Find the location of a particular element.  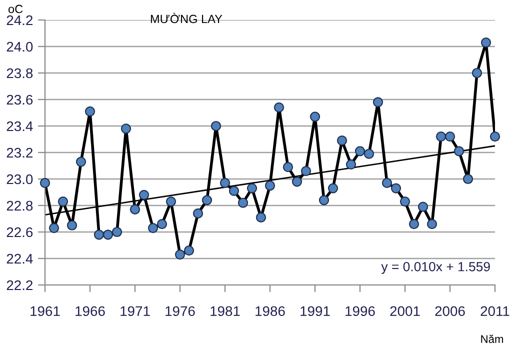

annotation: y = 0.010x + 1.559 is located at coordinates (435, 268).